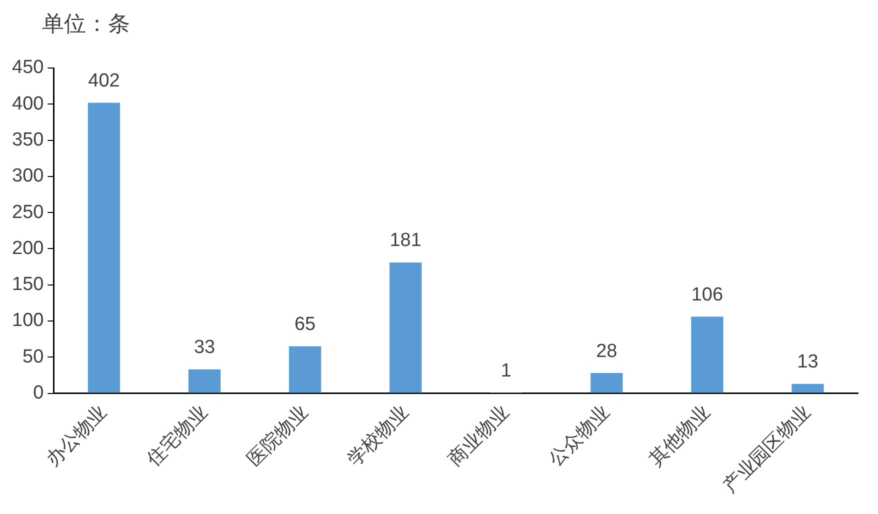  Describe the element at coordinates (177, 436) in the screenshot. I see `x-tick-label: 住宅物业` at that location.